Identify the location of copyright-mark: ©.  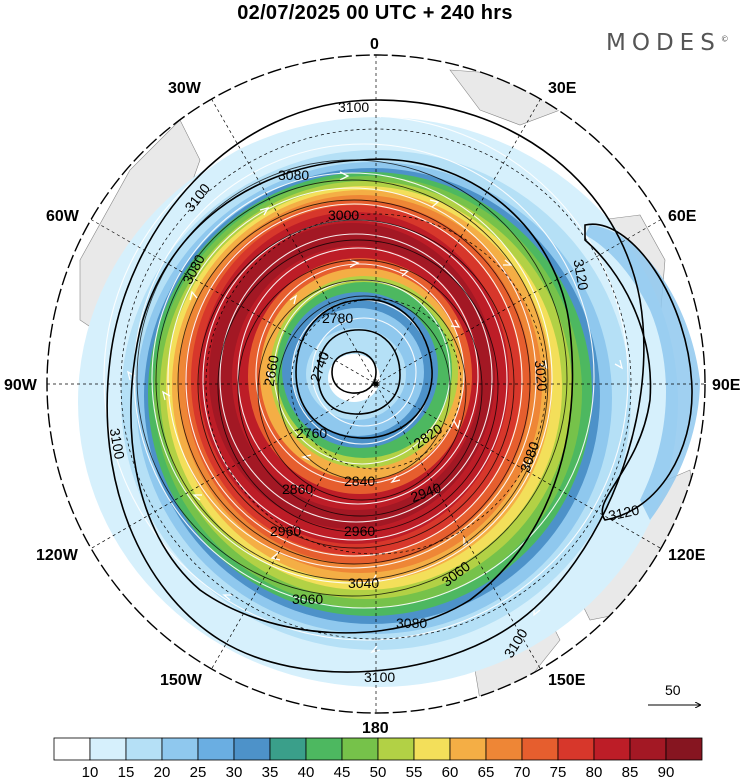
(724, 39).